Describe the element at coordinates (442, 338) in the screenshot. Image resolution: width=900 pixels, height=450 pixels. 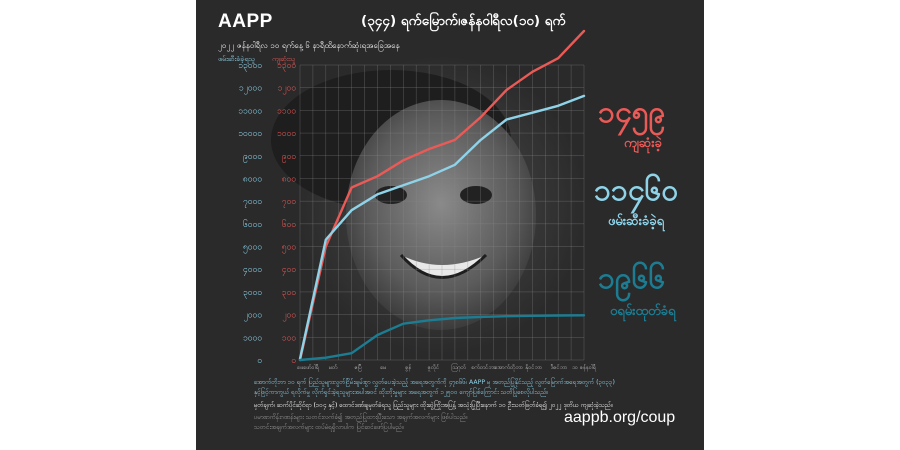
I see `series-line` at that location.